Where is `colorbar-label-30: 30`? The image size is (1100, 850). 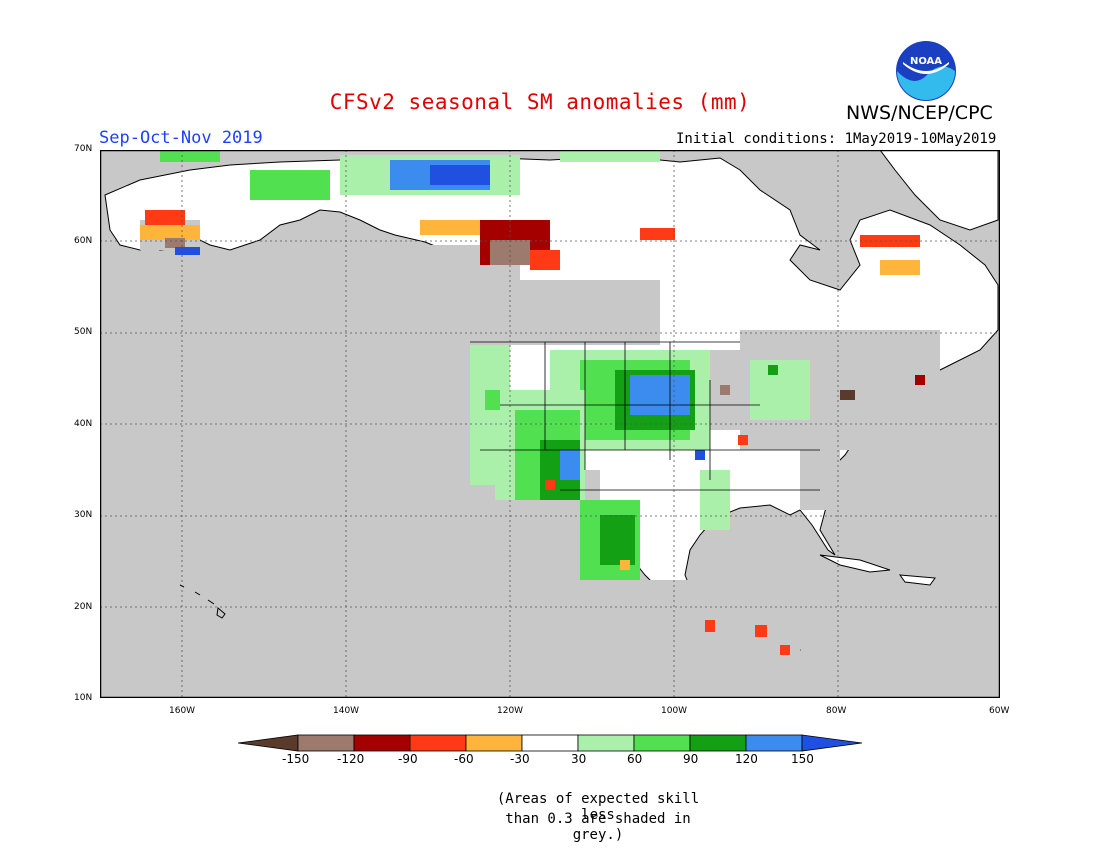
colorbar-label-30: 30 is located at coordinates (579, 759).